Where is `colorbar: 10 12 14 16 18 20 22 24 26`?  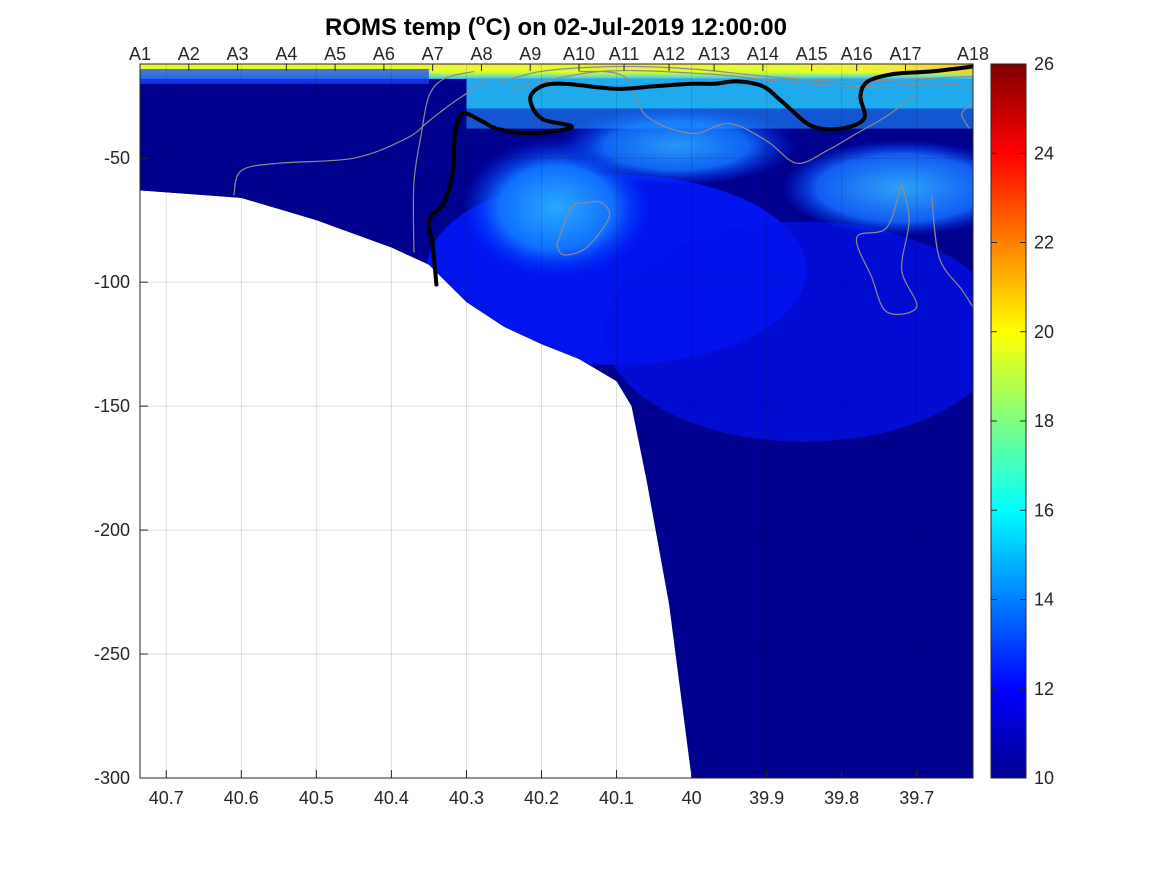
colorbar: 10 12 14 16 18 20 22 24 26 is located at coordinates (1022, 421).